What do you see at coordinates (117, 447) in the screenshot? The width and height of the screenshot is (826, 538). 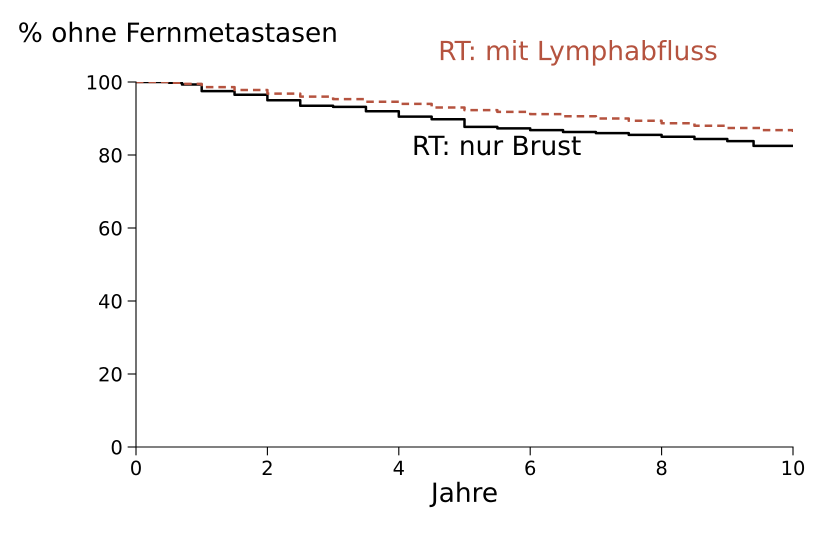 I see `y-tick-label: 0` at bounding box center [117, 447].